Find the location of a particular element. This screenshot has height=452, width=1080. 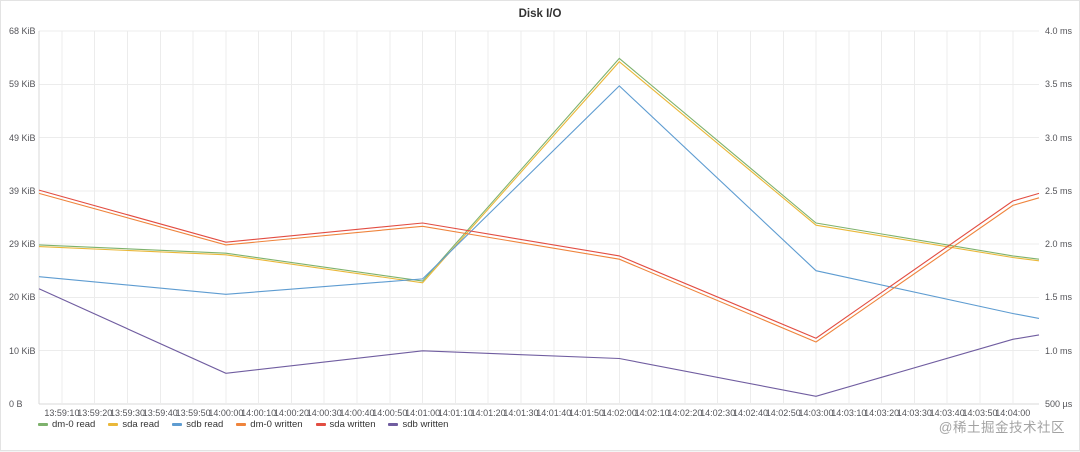

x-axis-label: 14:02:20 is located at coordinates (685, 413).